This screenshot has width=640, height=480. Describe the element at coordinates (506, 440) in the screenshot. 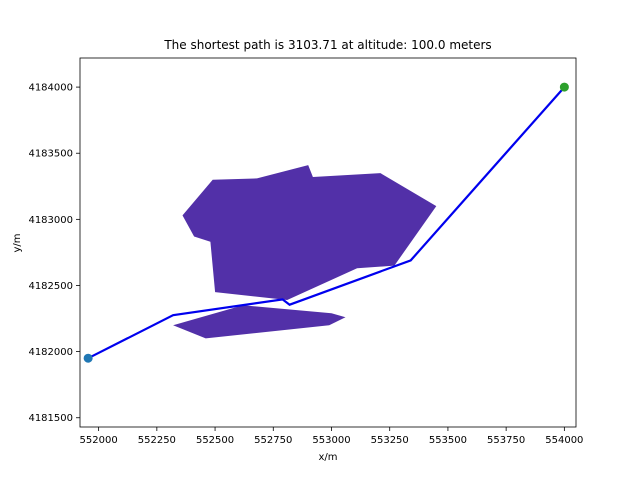

I see `x-tick-label: 553750` at that location.